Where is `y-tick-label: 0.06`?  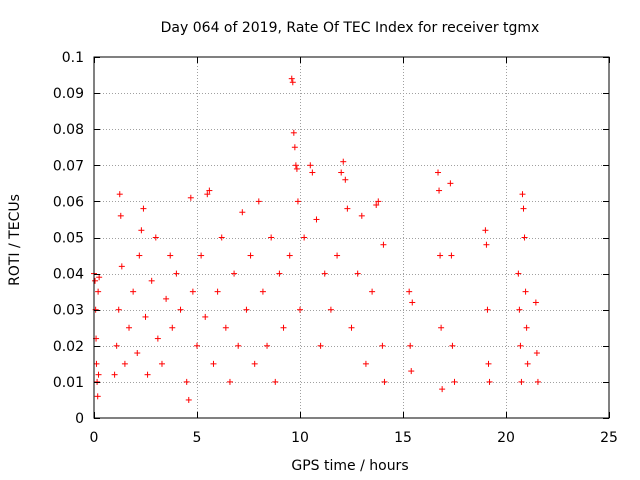
y-tick-label: 0.06 is located at coordinates (68, 202).